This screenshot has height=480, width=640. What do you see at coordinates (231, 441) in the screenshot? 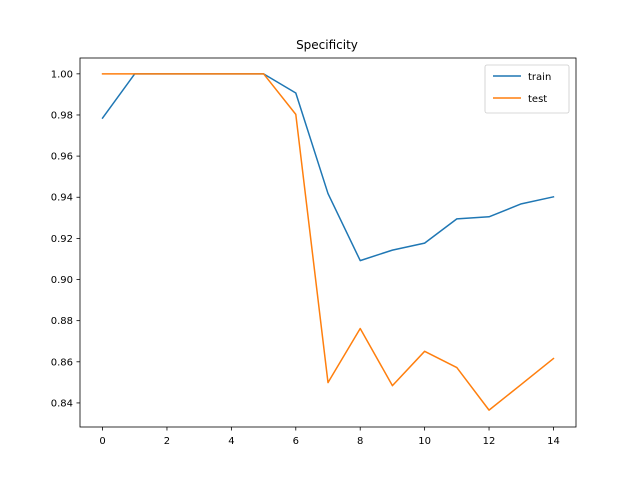
I see `x-tick-label: 4` at bounding box center [231, 441].